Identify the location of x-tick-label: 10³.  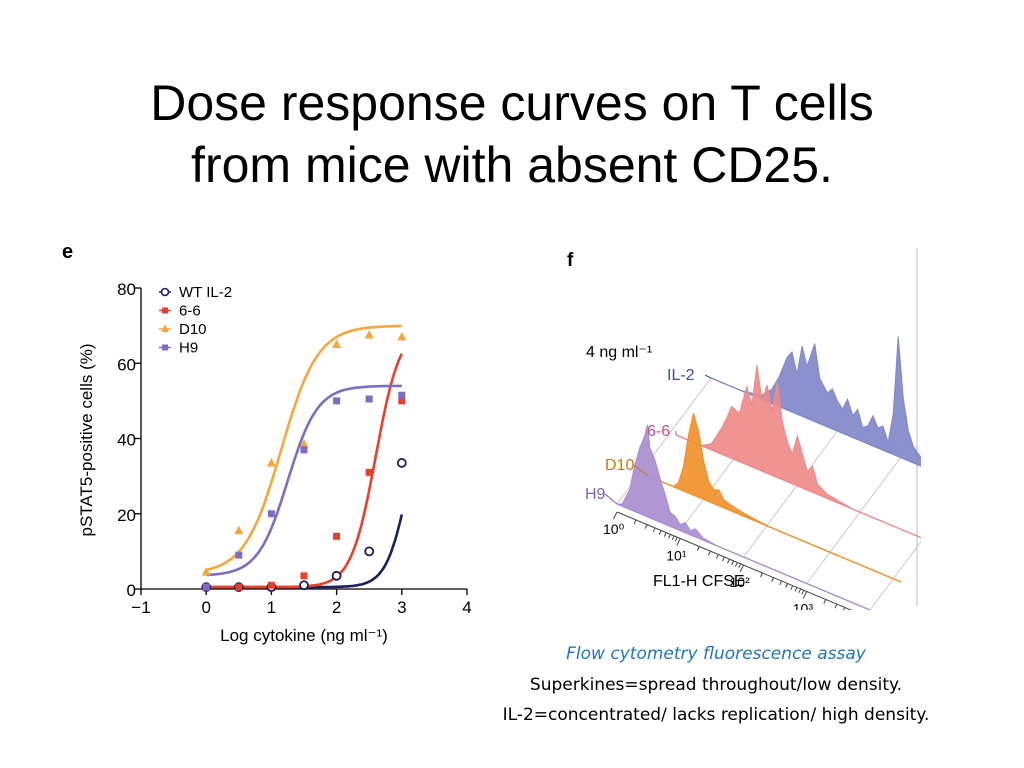
(803, 606).